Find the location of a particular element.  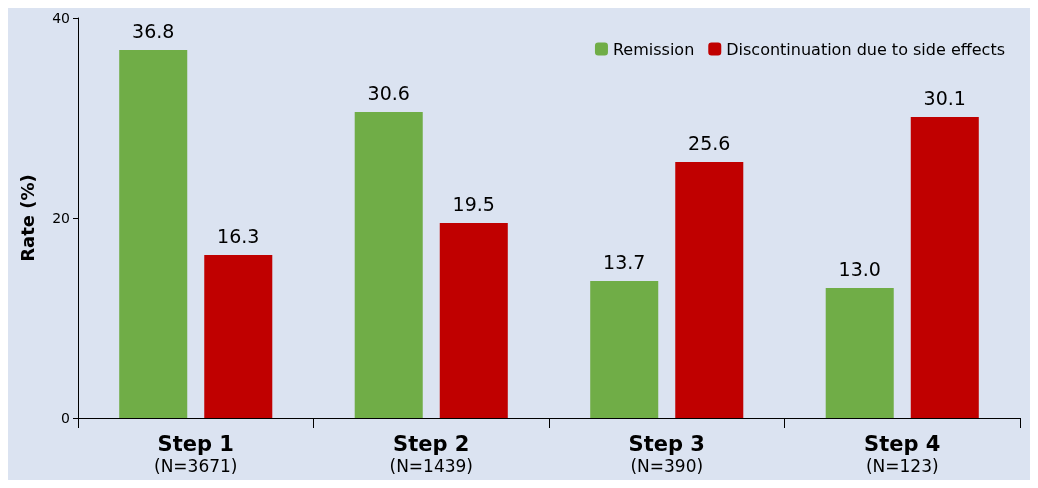

legend-label: Discontinuation due to side effects is located at coordinates (866, 49).